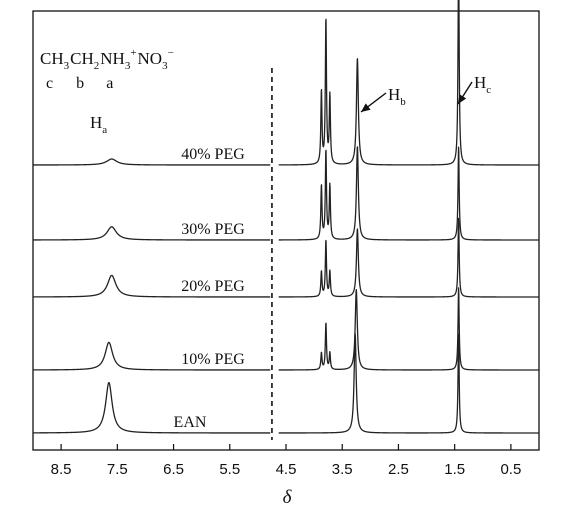 This screenshot has width=561, height=524. Describe the element at coordinates (397, 96) in the screenshot. I see `peak-label-hb: Hb` at that location.